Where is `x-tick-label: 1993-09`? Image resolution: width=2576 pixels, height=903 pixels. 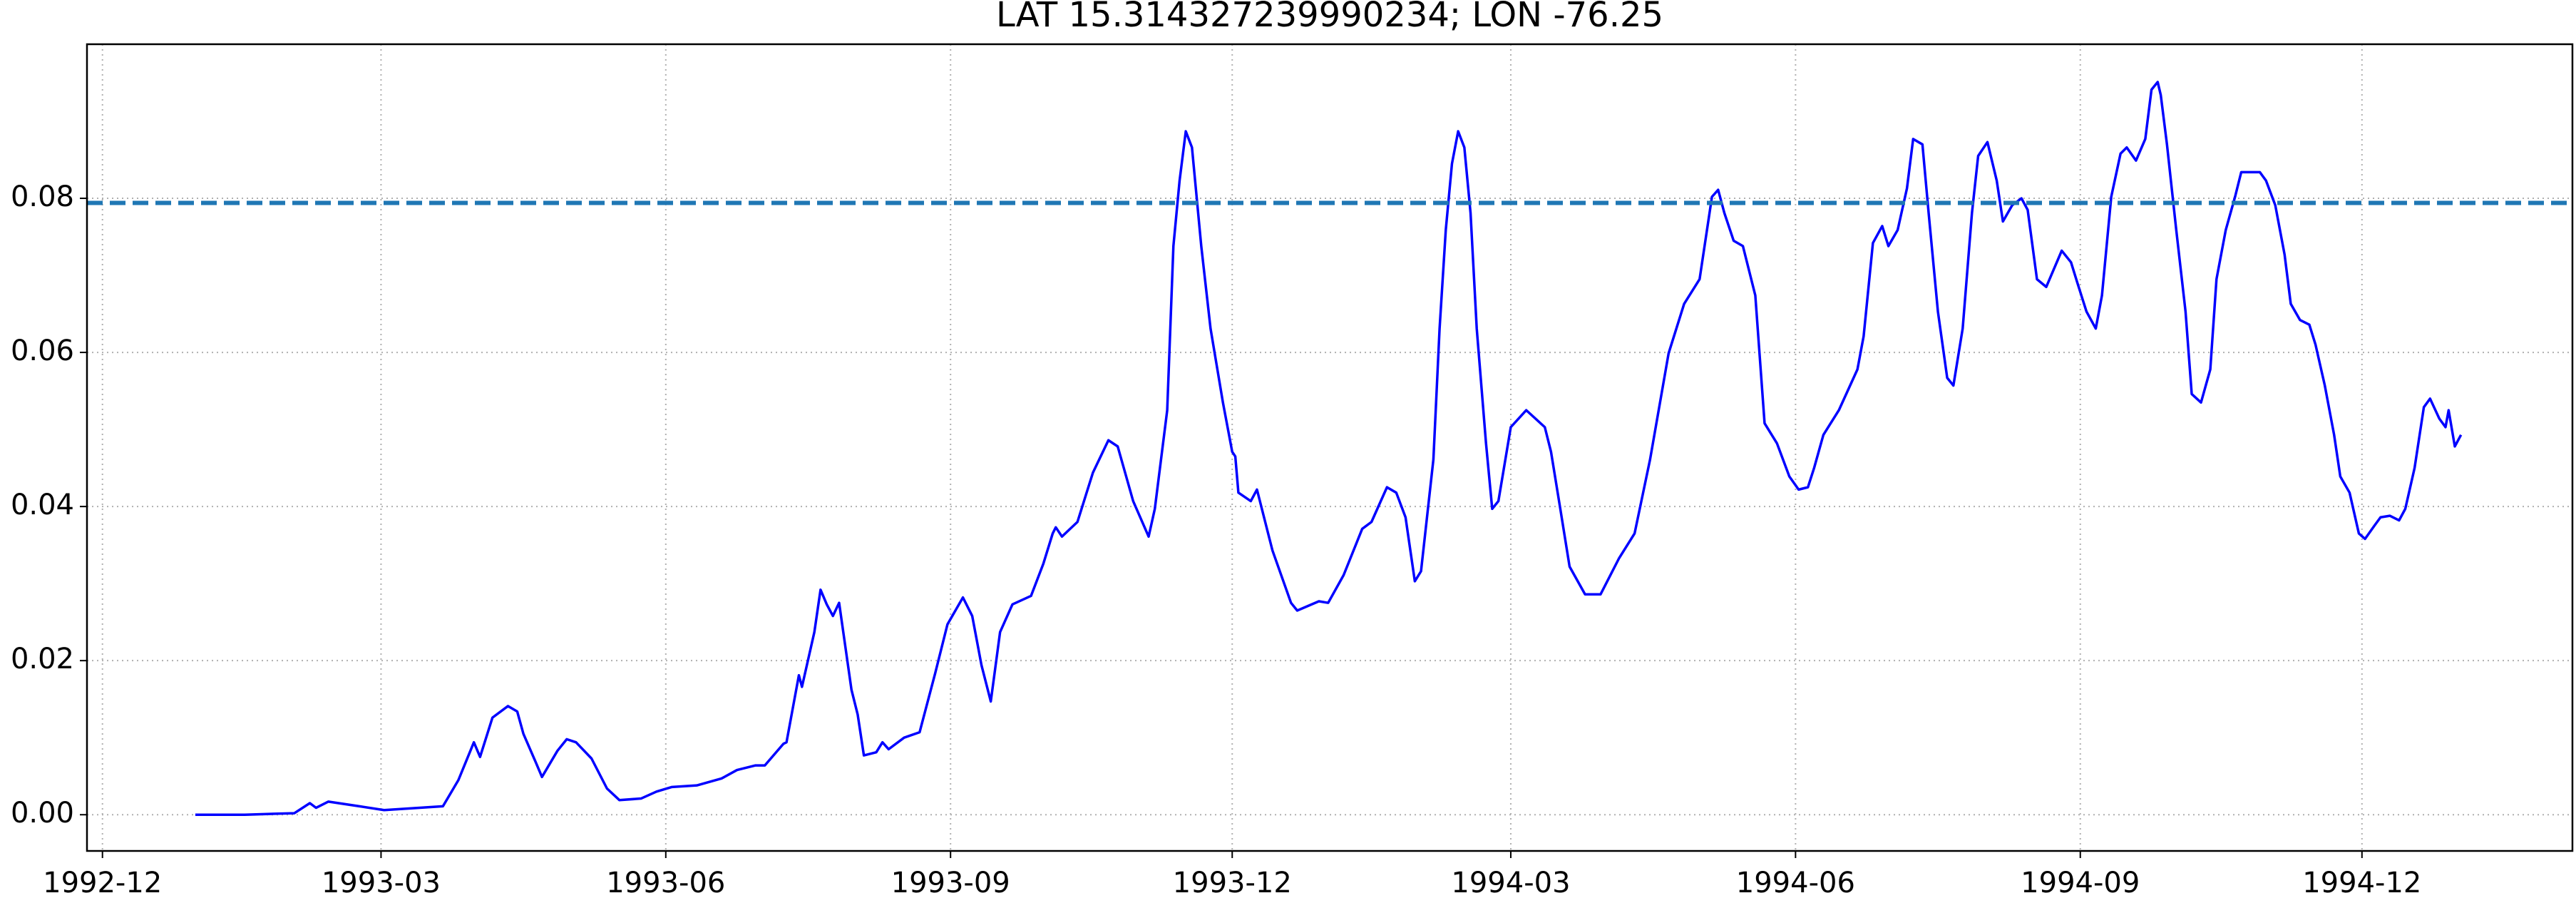
x-tick-label: 1993-09 is located at coordinates (950, 883).